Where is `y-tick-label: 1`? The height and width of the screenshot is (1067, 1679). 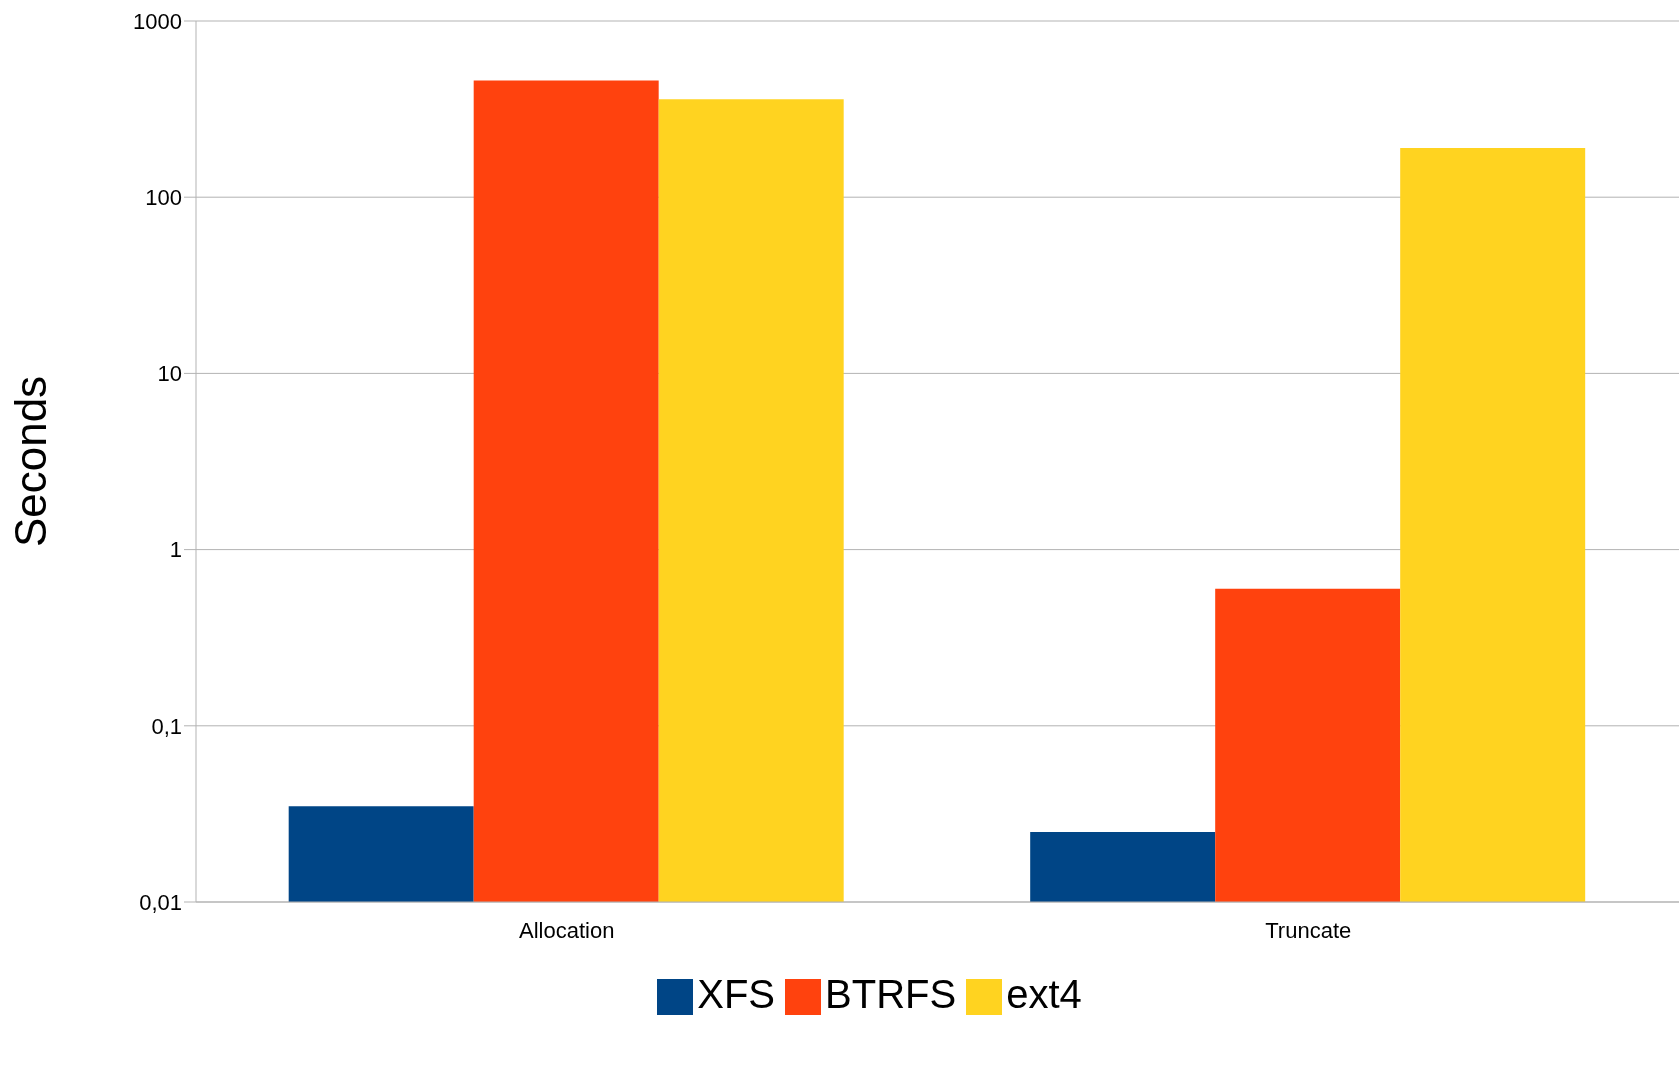
y-tick-label: 1 is located at coordinates (175, 550).